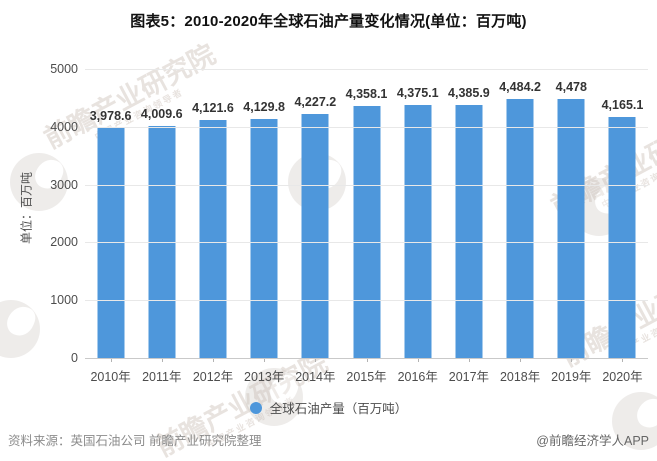 The width and height of the screenshot is (657, 461). What do you see at coordinates (571, 87) in the screenshot?
I see `bar-value-label: 4,478` at bounding box center [571, 87].